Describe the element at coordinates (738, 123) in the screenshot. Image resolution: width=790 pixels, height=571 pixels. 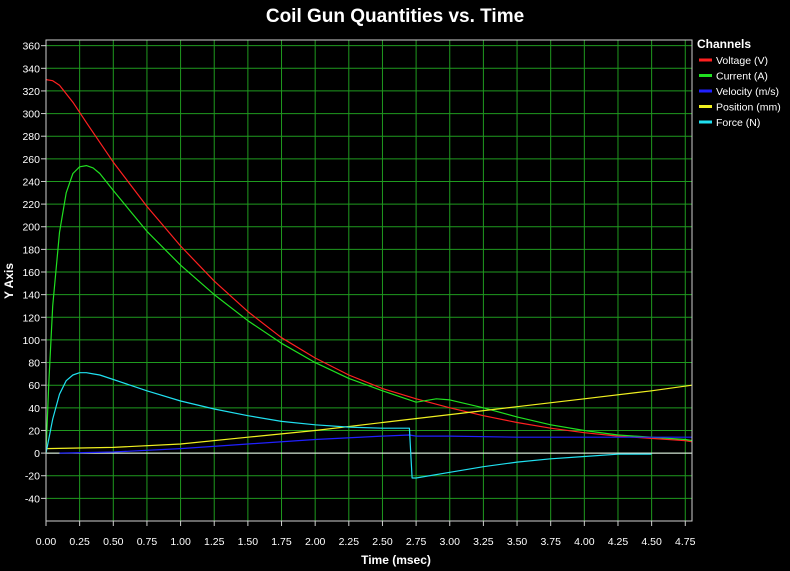
I see `legend-item-label: Force (N)` at that location.